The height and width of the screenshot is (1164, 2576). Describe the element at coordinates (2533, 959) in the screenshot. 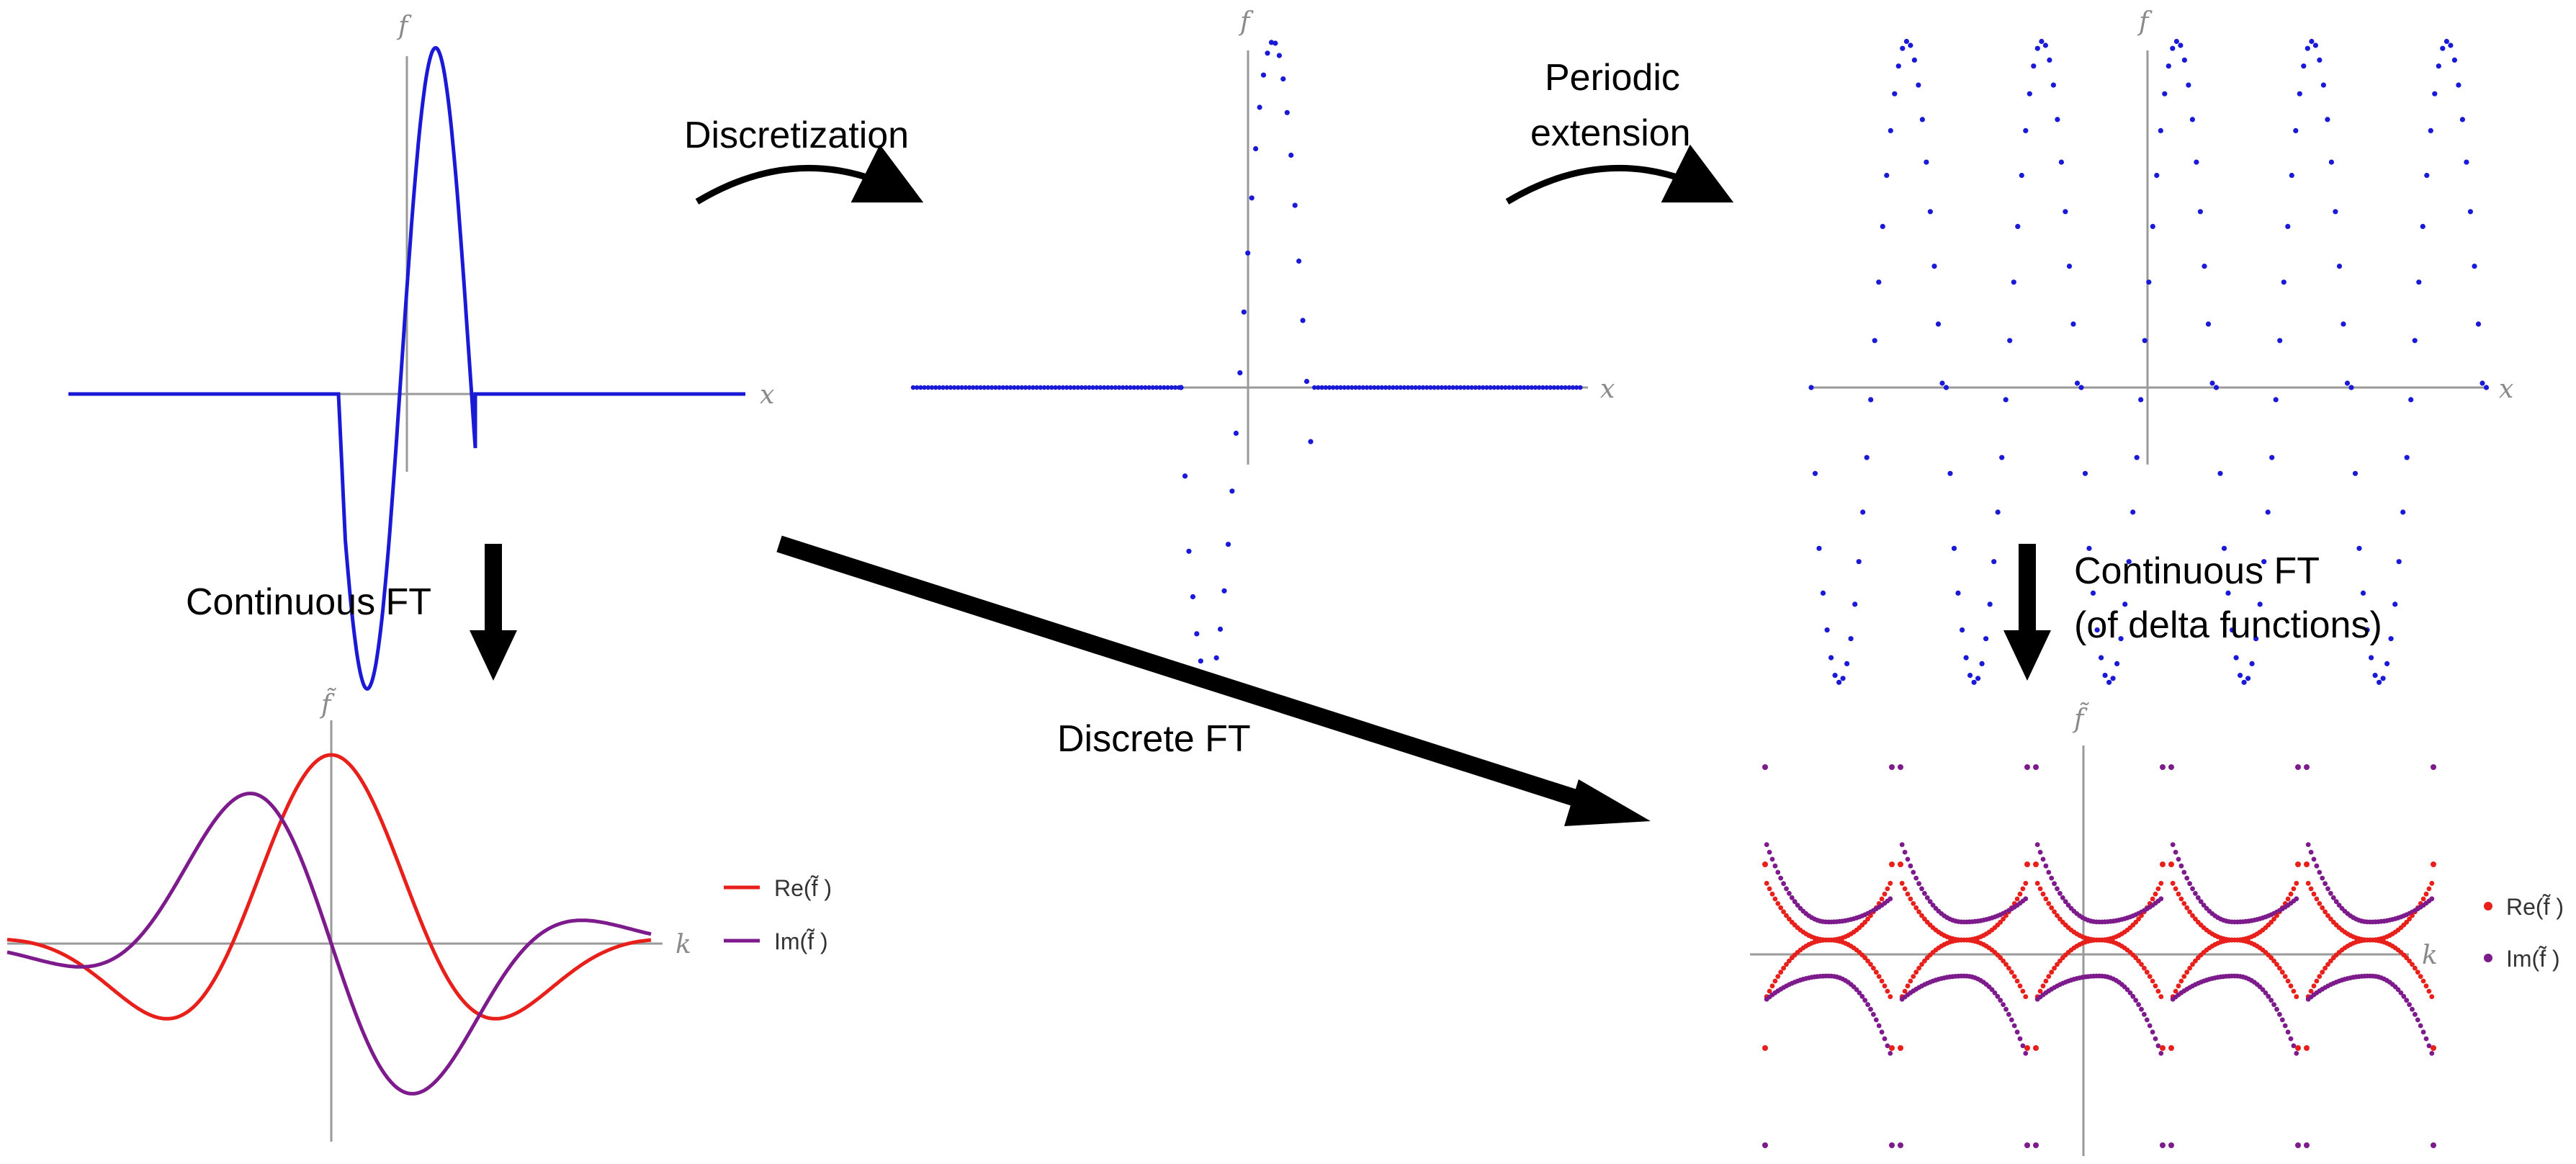

I see `legend-im-label: Im(f̃ )` at that location.